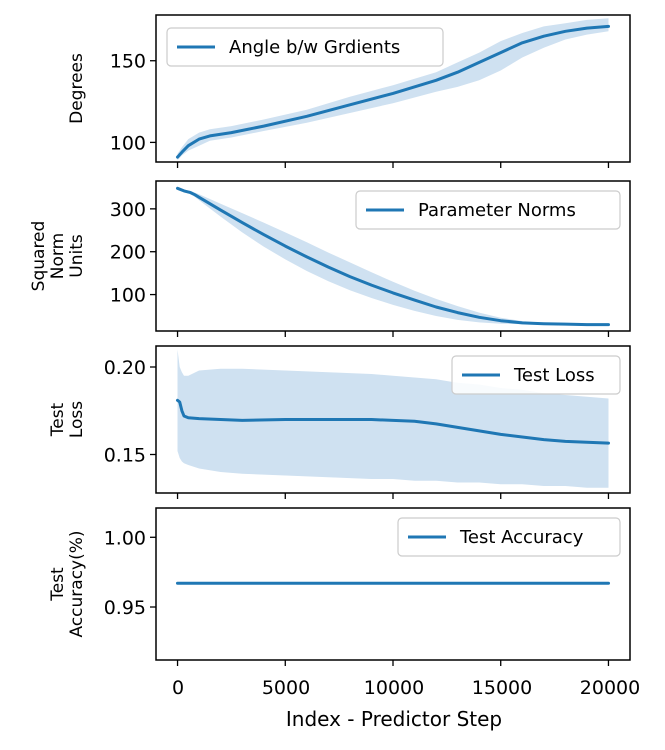 The image size is (665, 750). Describe the element at coordinates (610, 688) in the screenshot. I see `x-tick-label: 20000` at that location.